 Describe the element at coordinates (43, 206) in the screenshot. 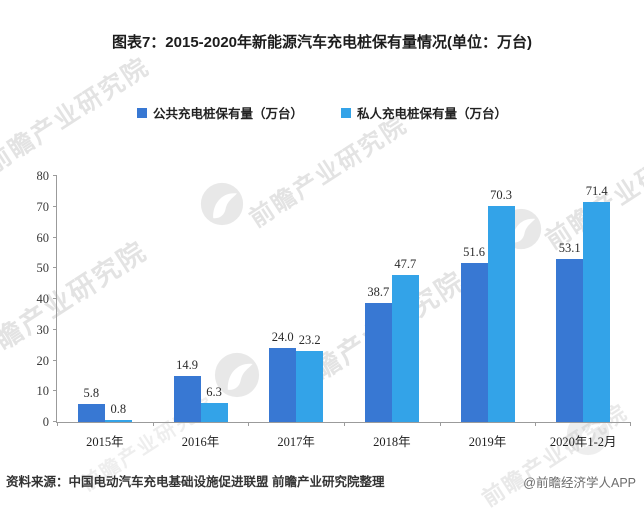

I see `y-axis-tick-label: 70` at that location.